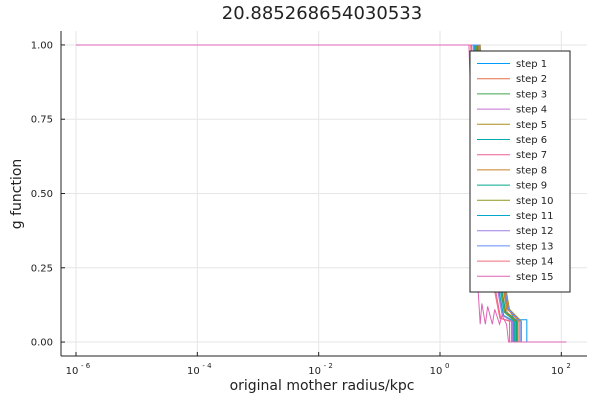 Image resolution: width=600 pixels, height=400 pixels. Describe the element at coordinates (535, 262) in the screenshot. I see `legend-entry: step 14` at that location.